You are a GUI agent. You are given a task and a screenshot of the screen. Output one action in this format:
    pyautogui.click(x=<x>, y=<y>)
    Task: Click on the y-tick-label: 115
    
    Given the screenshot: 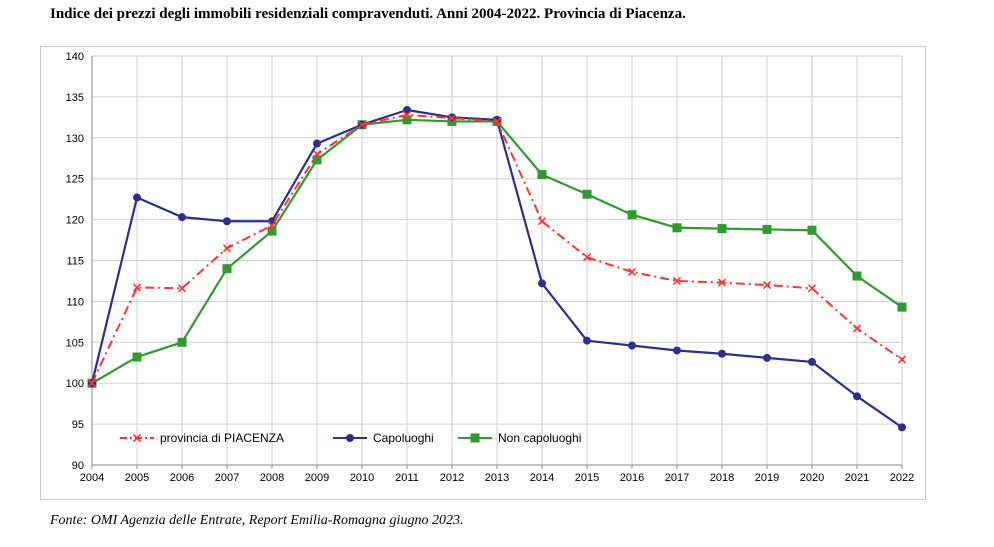 What is the action you would take?
    pyautogui.click(x=75, y=262)
    